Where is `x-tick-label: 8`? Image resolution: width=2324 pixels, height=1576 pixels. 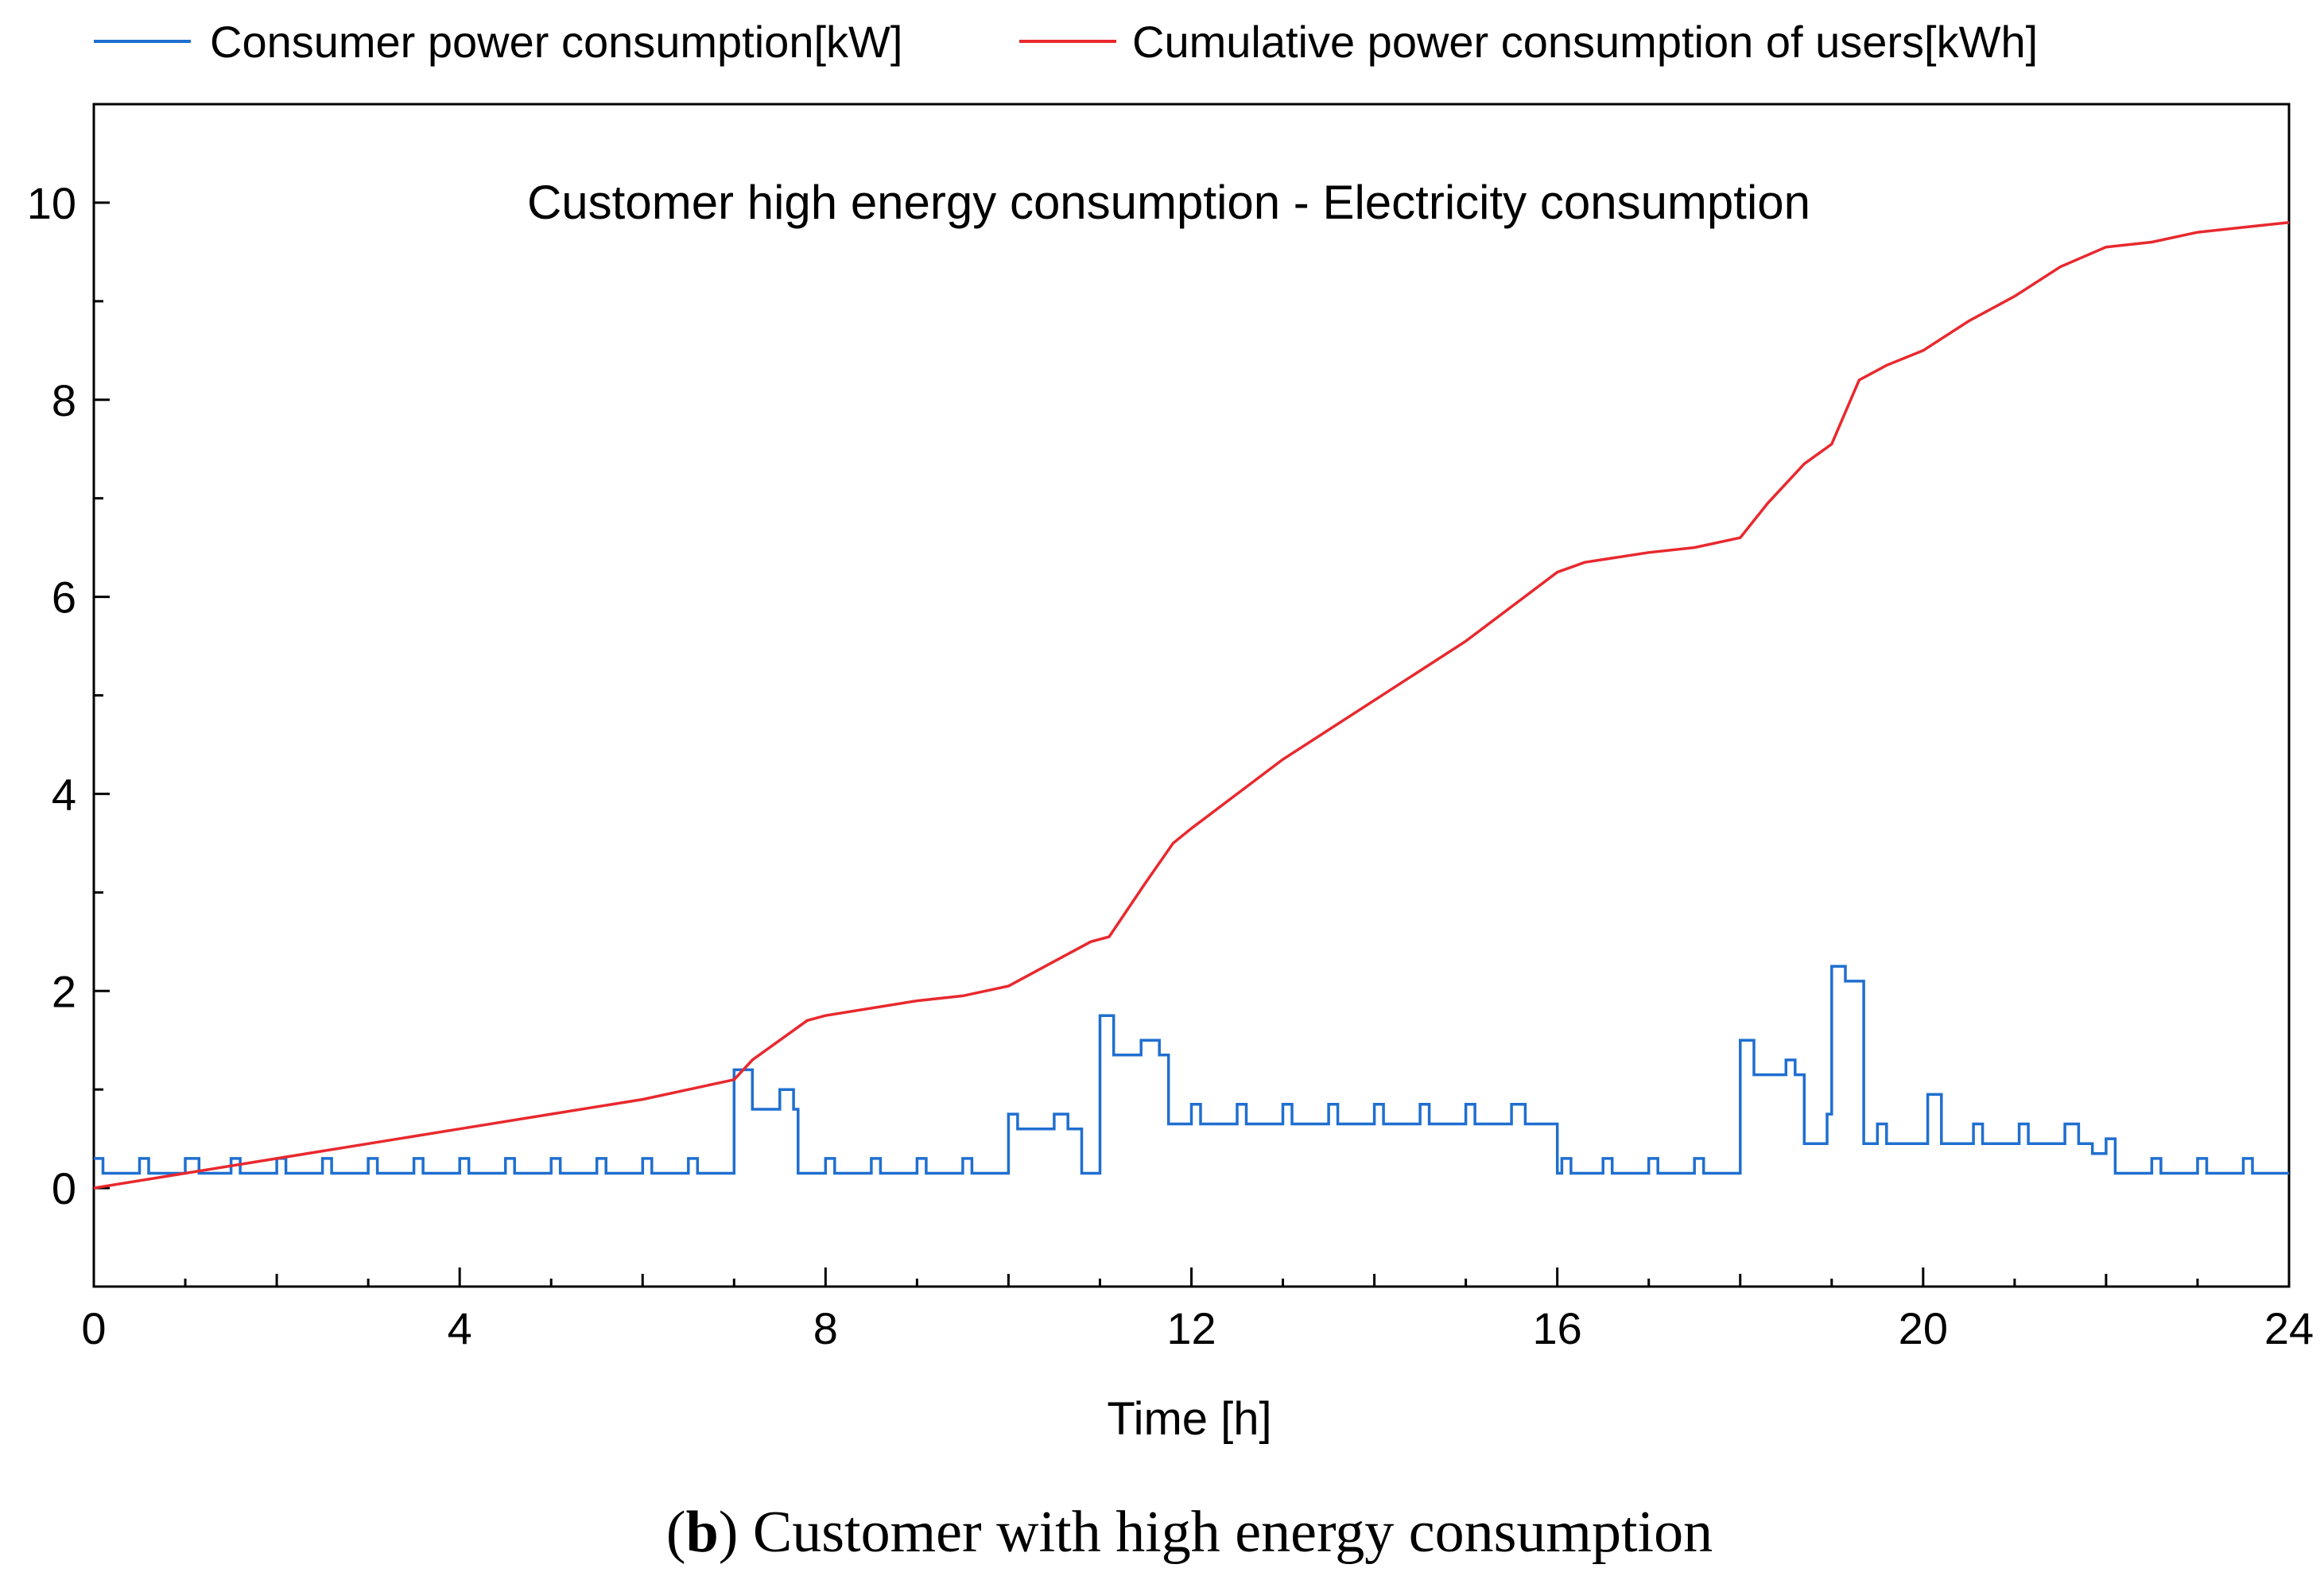 x-tick-label: 8 is located at coordinates (825, 1328).